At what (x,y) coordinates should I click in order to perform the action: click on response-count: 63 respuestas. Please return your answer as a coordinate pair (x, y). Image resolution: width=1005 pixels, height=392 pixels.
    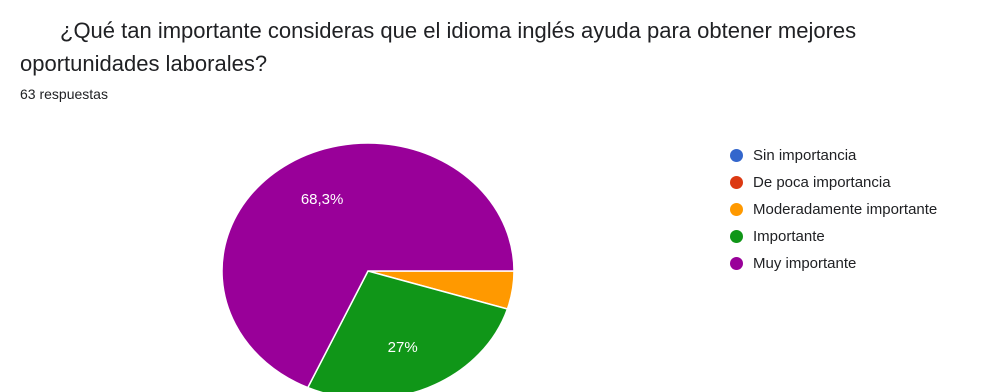
    Looking at the image, I should click on (64, 94).